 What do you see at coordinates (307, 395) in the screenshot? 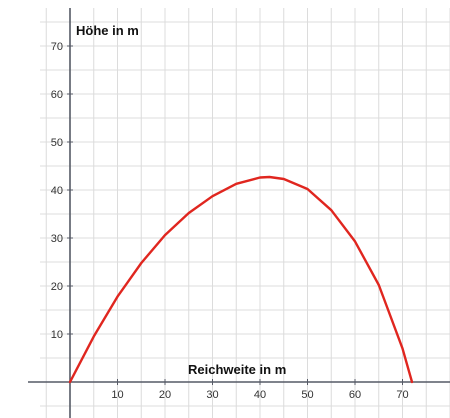
I see `x-tick-label-50: 50` at bounding box center [307, 395].